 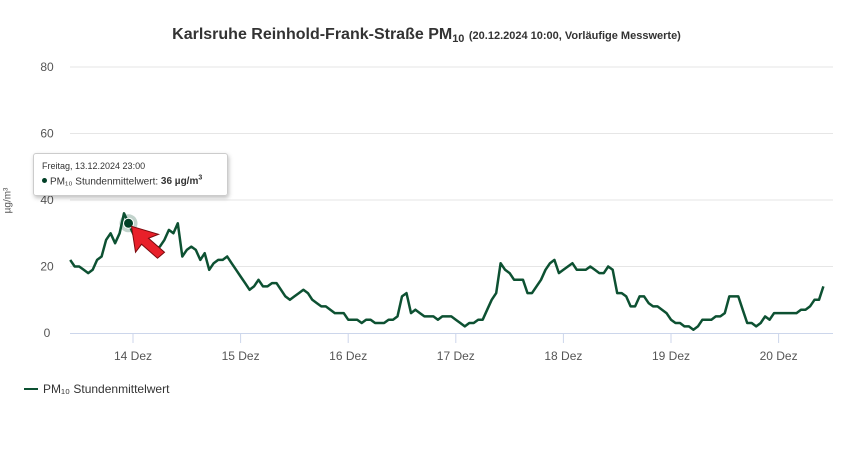 What do you see at coordinates (241, 356) in the screenshot?
I see `x-tick-label: 15 Dez` at bounding box center [241, 356].